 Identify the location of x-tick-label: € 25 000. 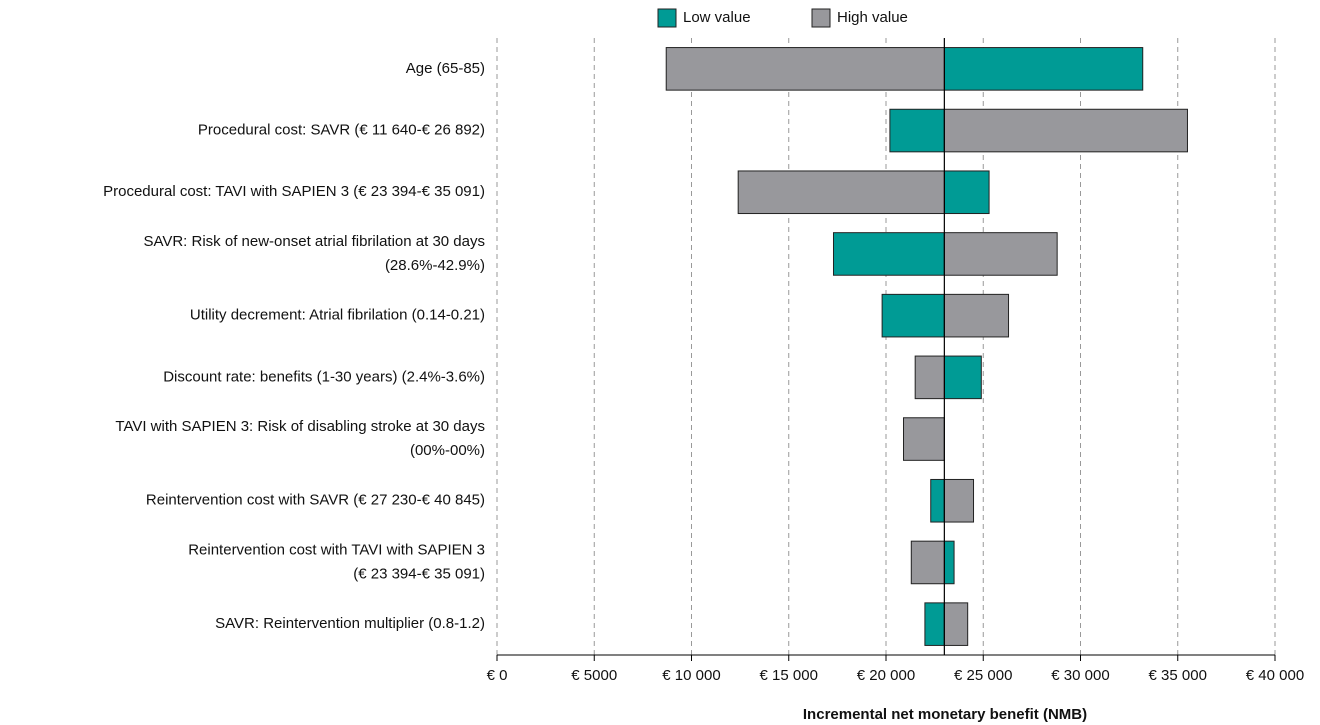
(983, 675).